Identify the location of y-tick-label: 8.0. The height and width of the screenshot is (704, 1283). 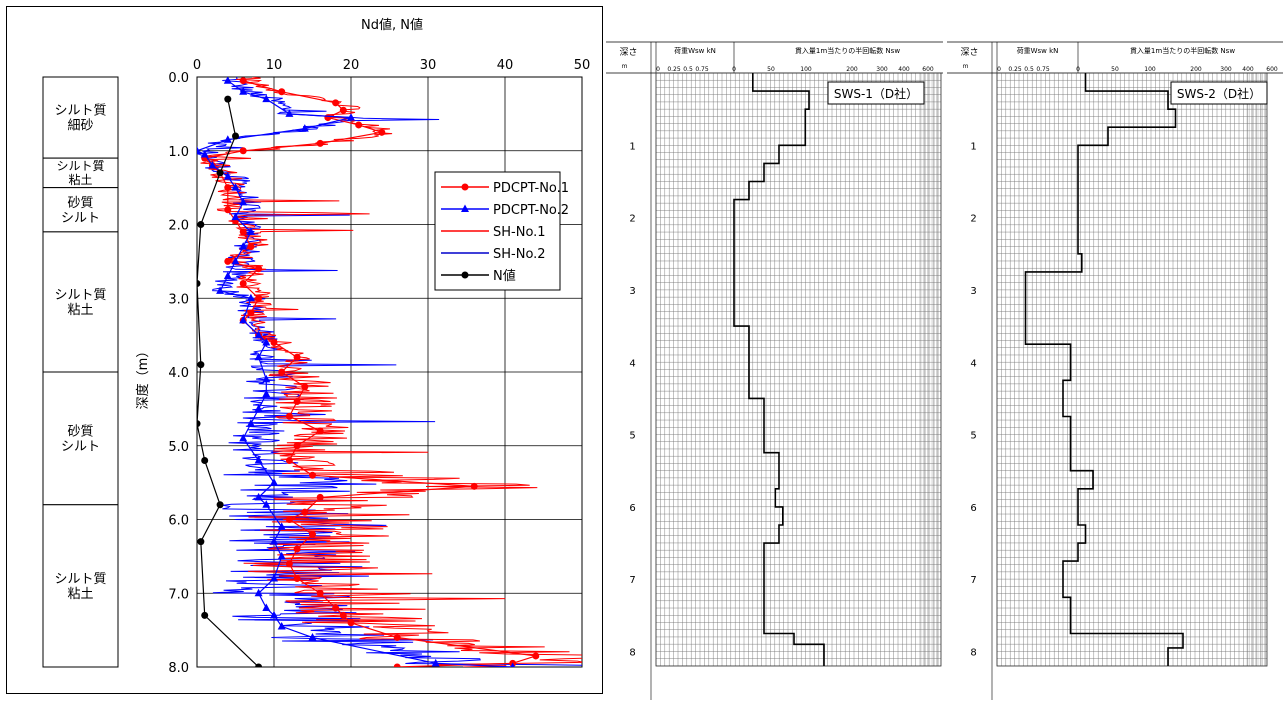
(178, 668).